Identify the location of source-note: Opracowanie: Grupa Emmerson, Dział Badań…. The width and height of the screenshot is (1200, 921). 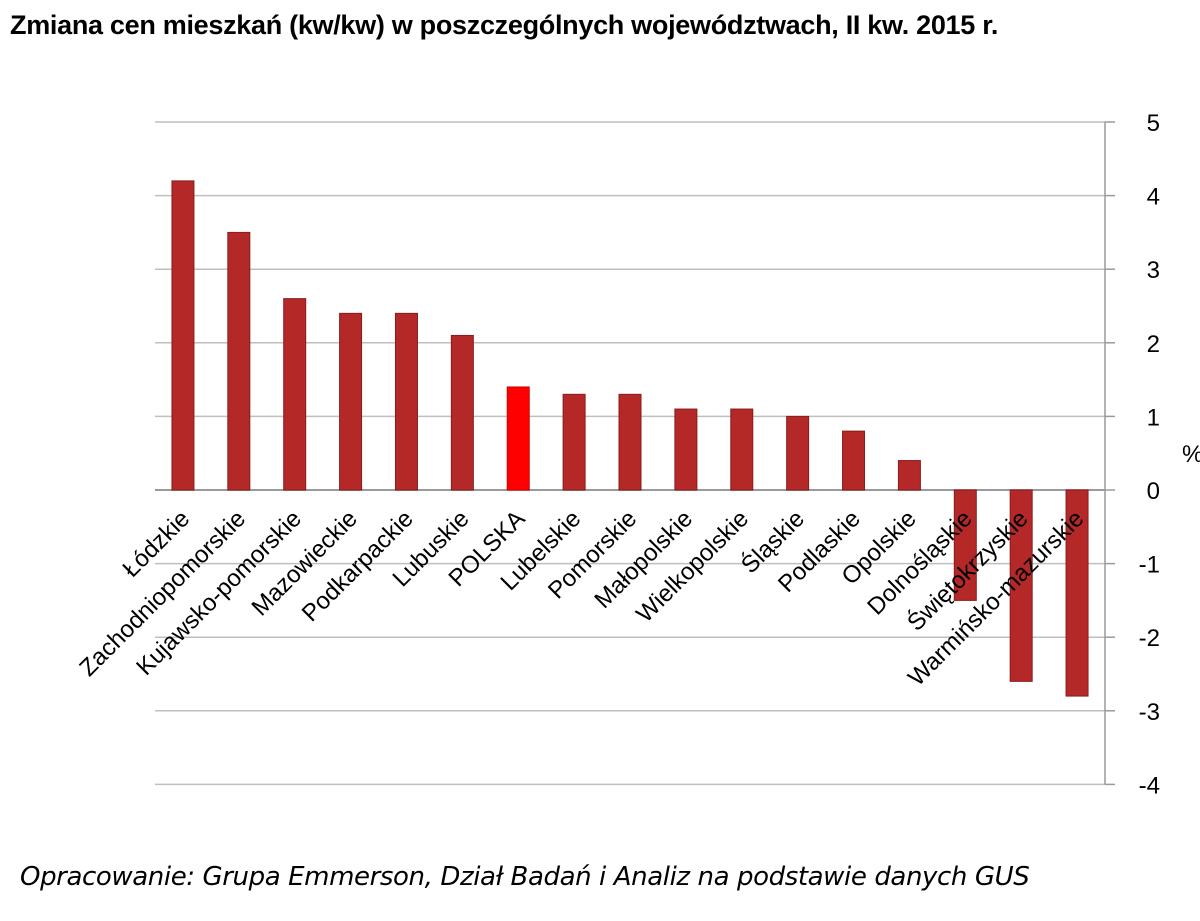
(525, 877).